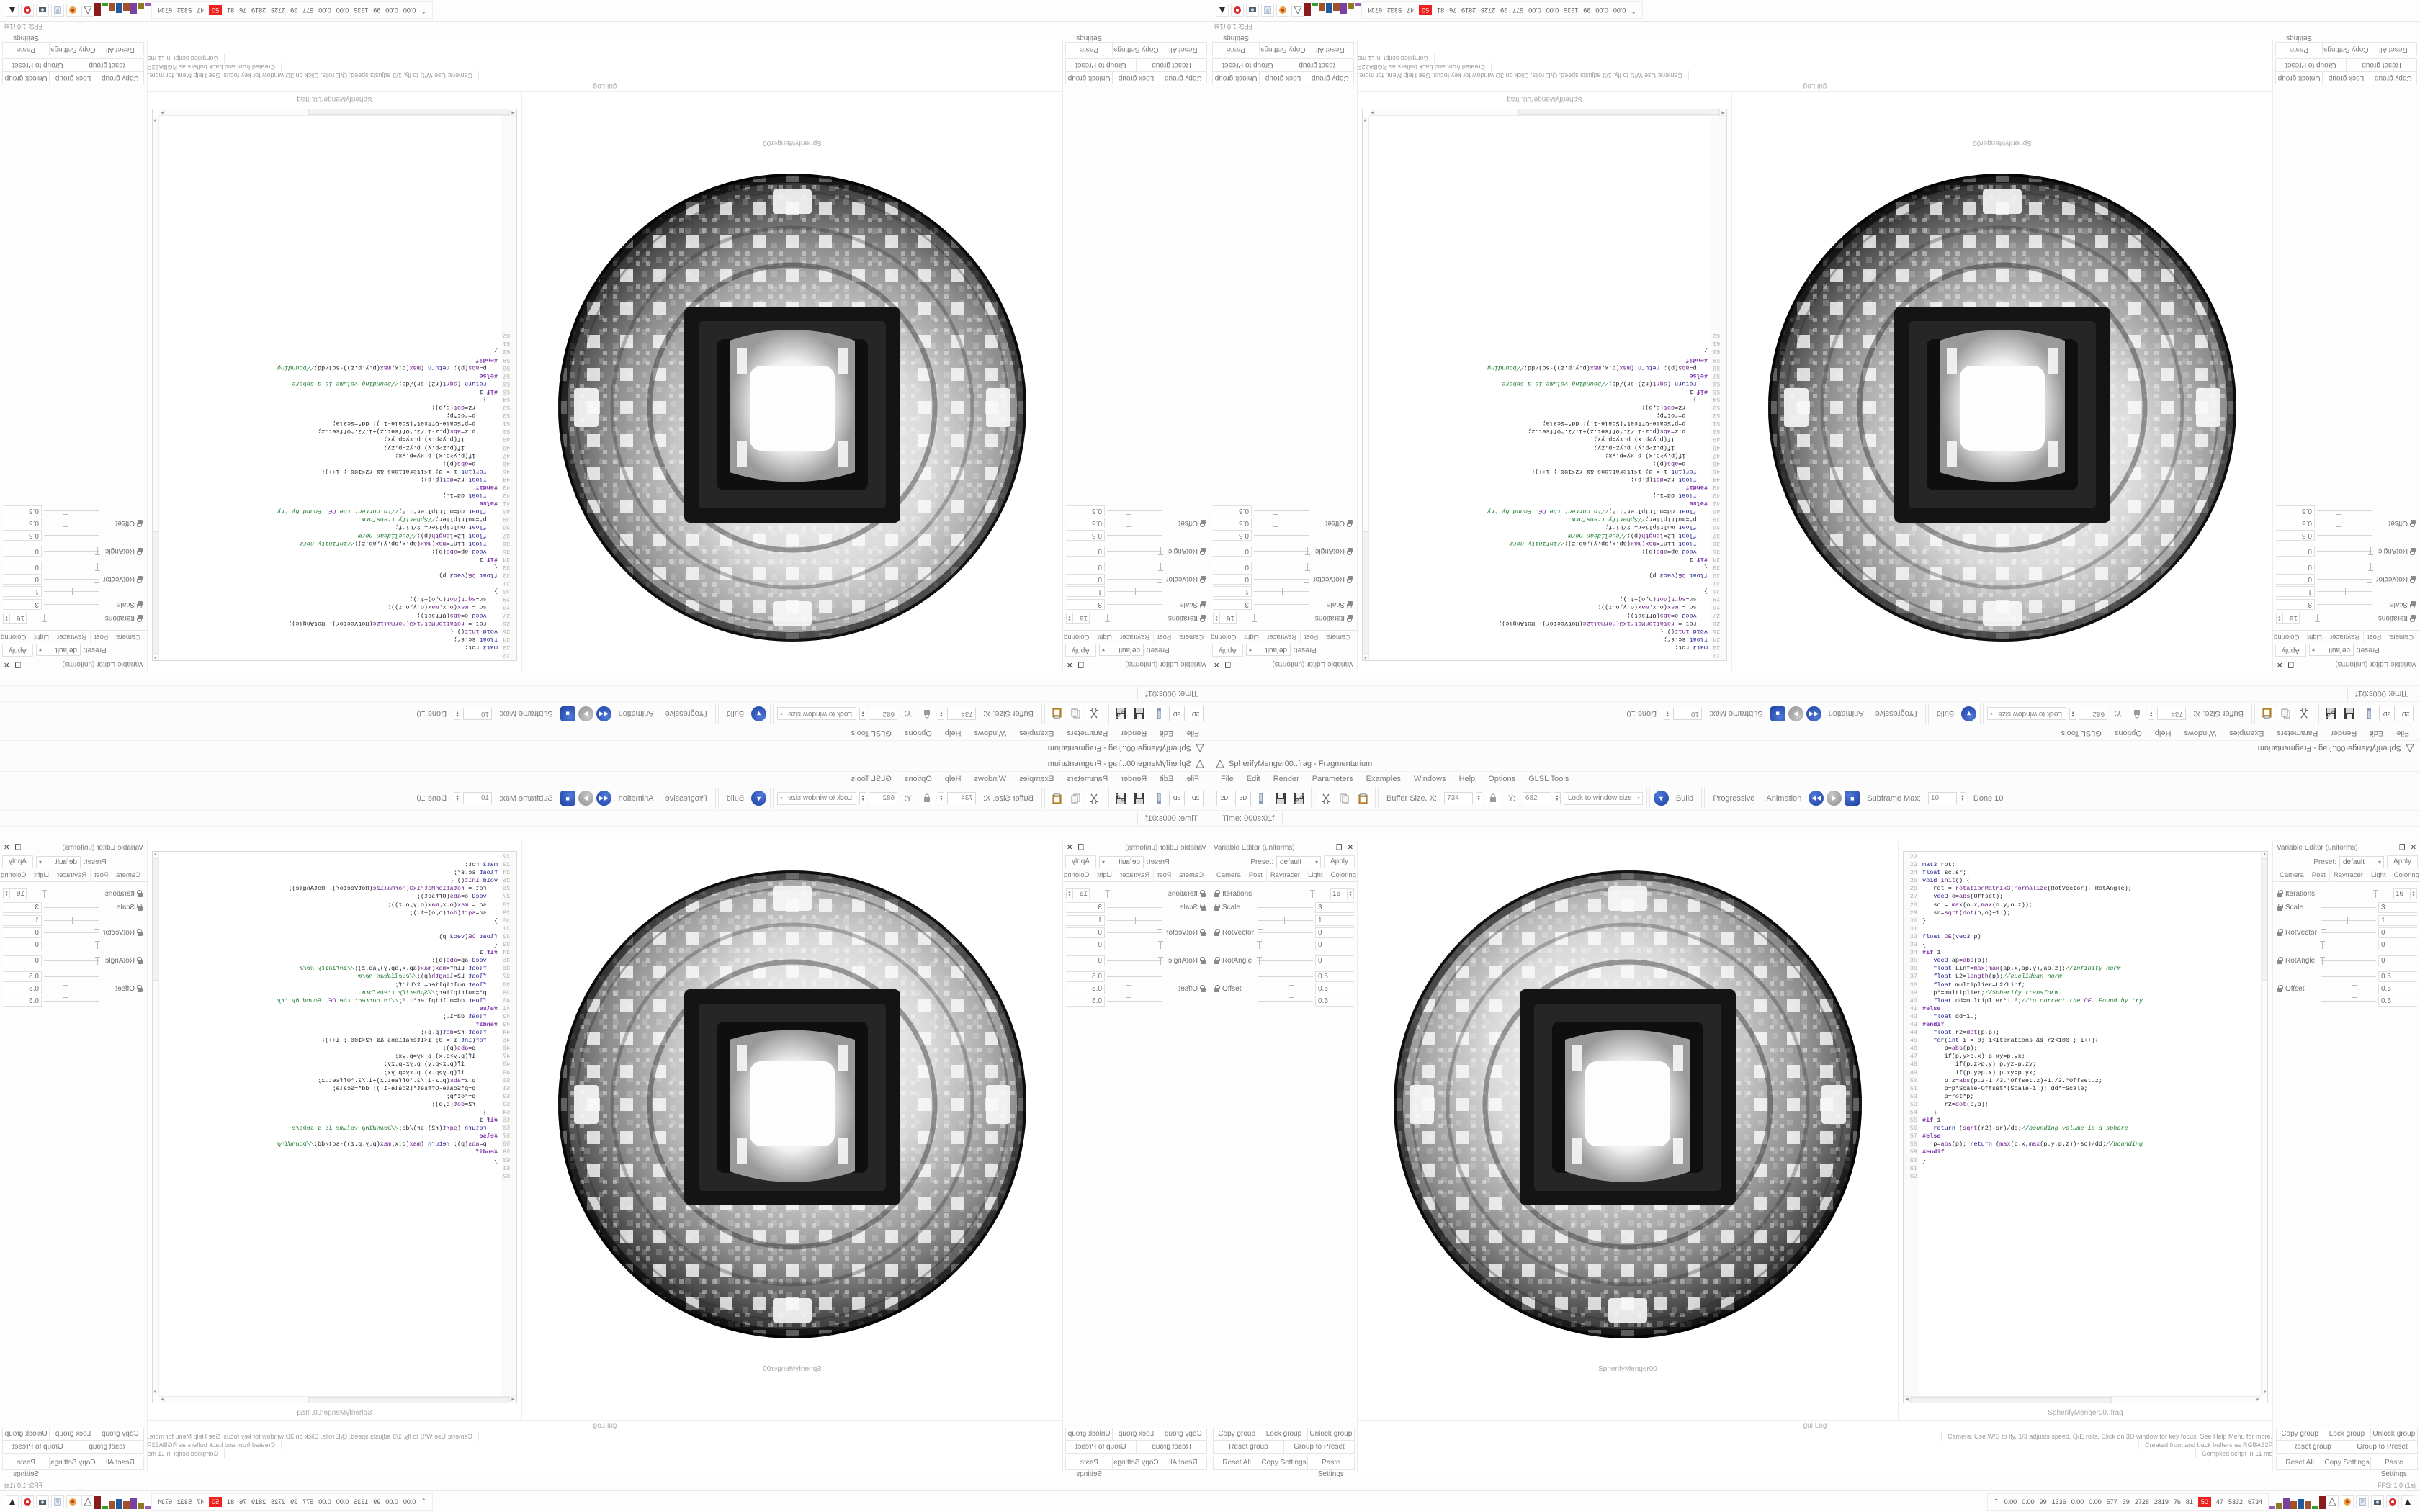  I want to click on code-line: float r2=dot(p,p);, so click(453, 479).